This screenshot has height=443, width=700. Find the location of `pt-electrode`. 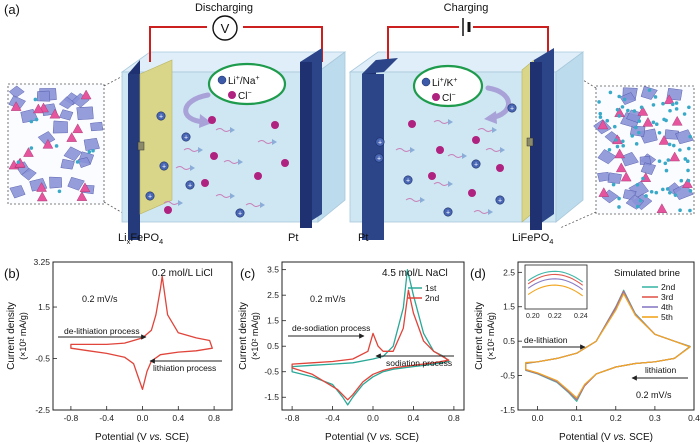

pt-electrode is located at coordinates (373, 157).